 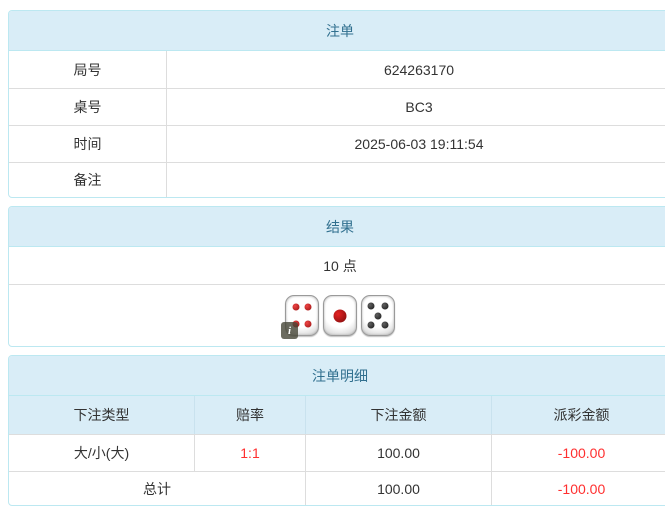 I want to click on payout-value: -100.00, so click(x=578, y=453).